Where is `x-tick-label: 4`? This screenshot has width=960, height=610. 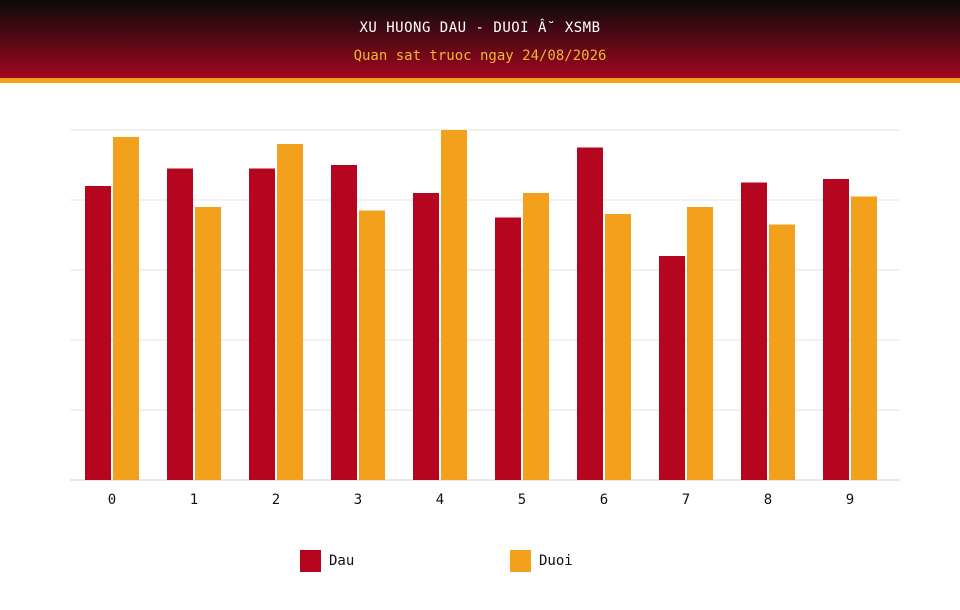
x-tick-label: 4 is located at coordinates (440, 500).